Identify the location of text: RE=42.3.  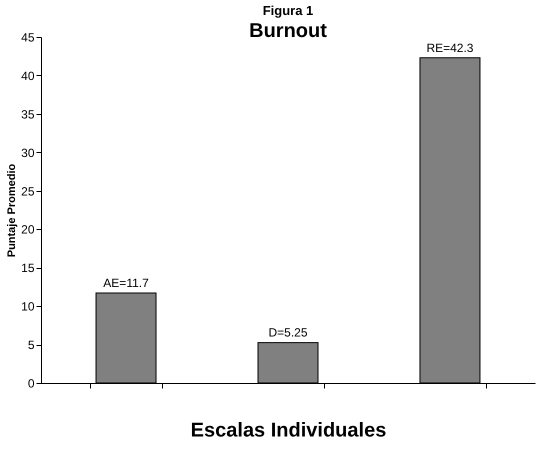
(450, 47).